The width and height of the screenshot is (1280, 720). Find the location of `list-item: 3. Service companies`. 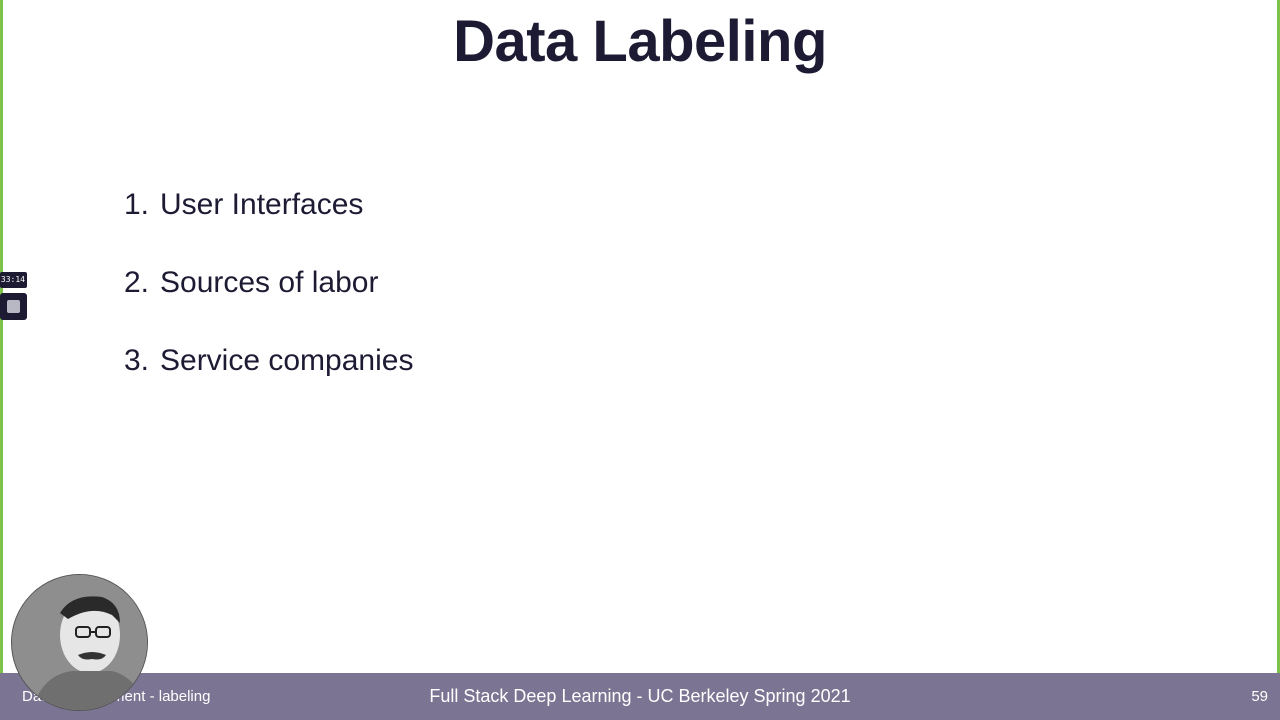

list-item: 3. Service companies is located at coordinates (268, 379).